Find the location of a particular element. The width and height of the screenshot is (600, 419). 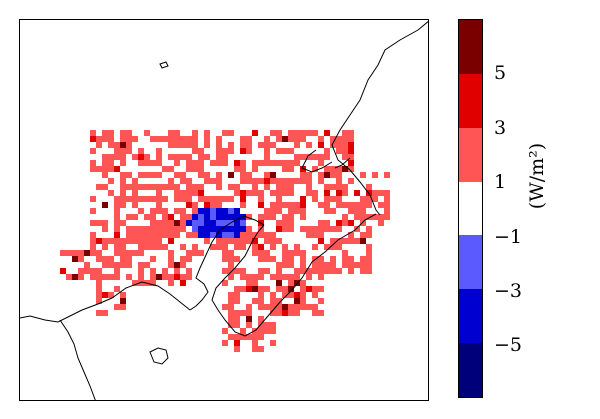

coastline-izu is located at coordinates (77, 359).